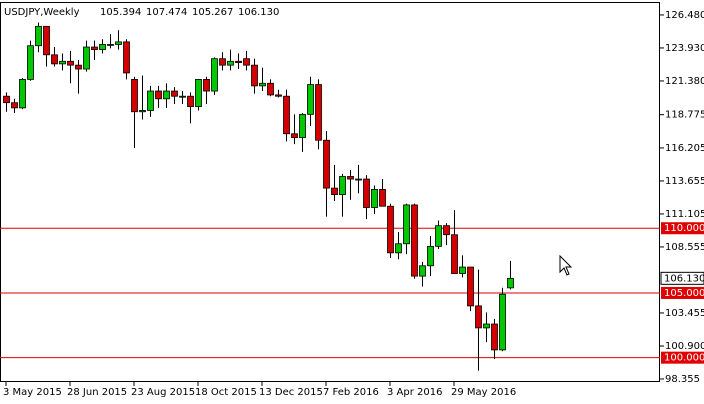 The height and width of the screenshot is (404, 704). I want to click on y-tick-label: 126.480, so click(684, 15).